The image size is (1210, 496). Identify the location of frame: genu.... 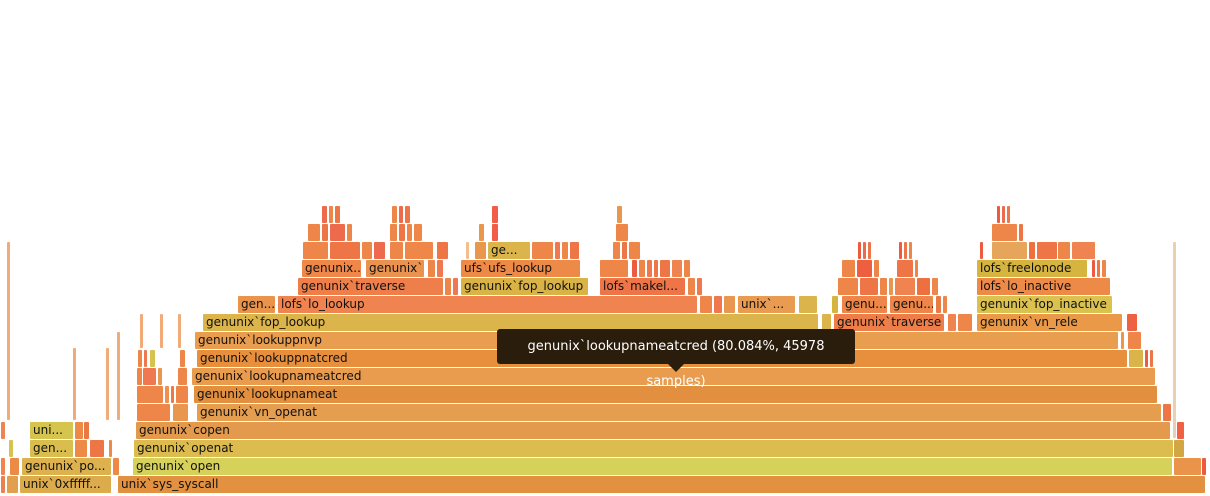
(911, 304).